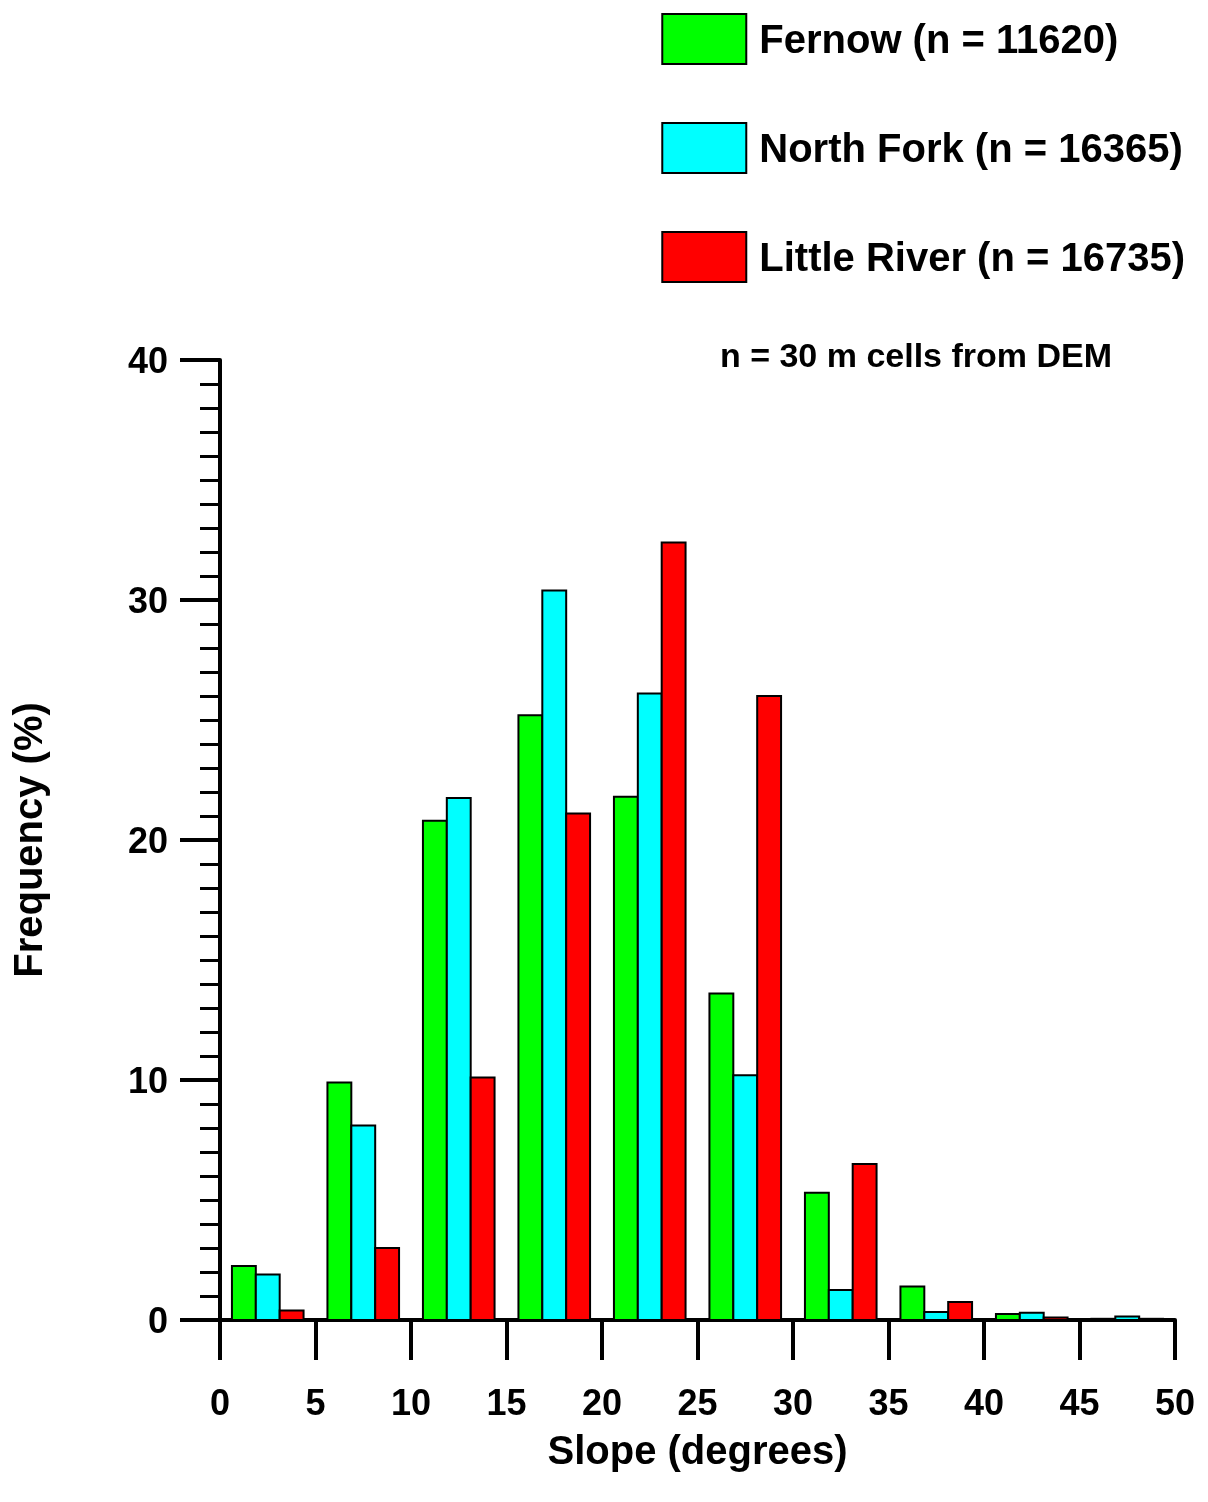 This screenshot has height=1502, width=1208. Describe the element at coordinates (697, 1450) in the screenshot. I see `x-axis-title: Slope (degrees)` at that location.